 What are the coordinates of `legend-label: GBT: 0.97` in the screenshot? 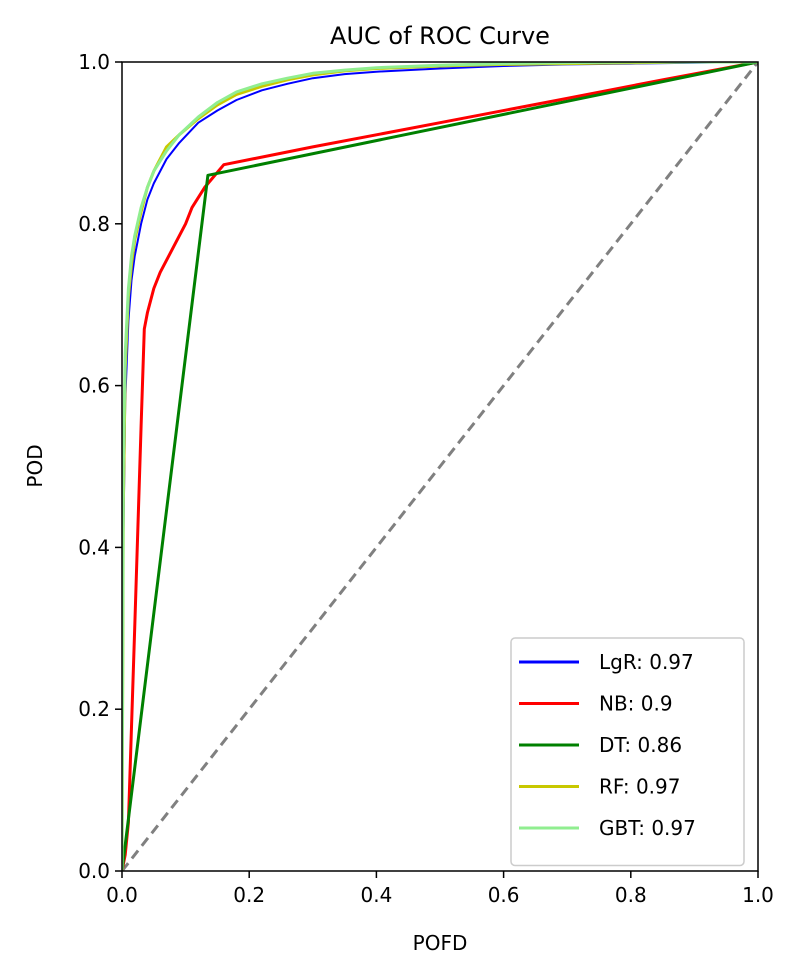 It's located at (647, 828).